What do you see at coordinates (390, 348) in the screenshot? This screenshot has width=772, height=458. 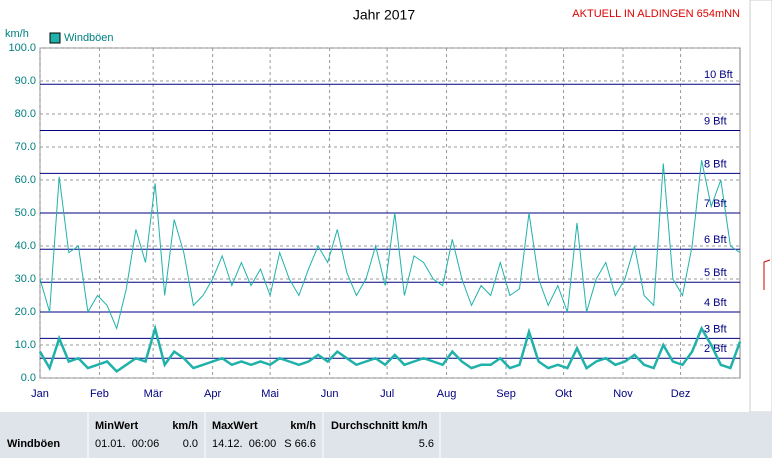 I see `series-line` at bounding box center [390, 348].